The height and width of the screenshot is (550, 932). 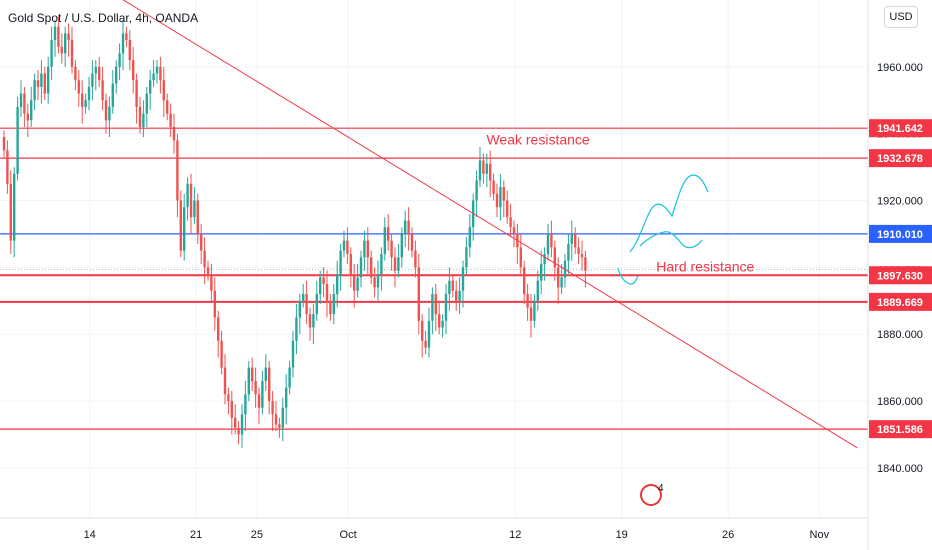 What do you see at coordinates (900, 430) in the screenshot?
I see `level-price-label: 1851.586` at bounding box center [900, 430].